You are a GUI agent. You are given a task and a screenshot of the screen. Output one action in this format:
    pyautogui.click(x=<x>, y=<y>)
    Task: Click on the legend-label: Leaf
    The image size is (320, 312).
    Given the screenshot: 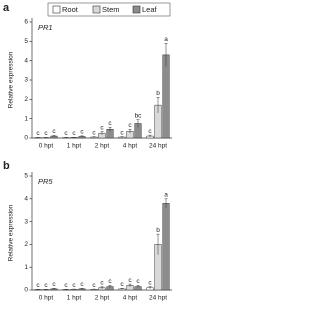 What is the action you would take?
    pyautogui.click(x=150, y=9)
    